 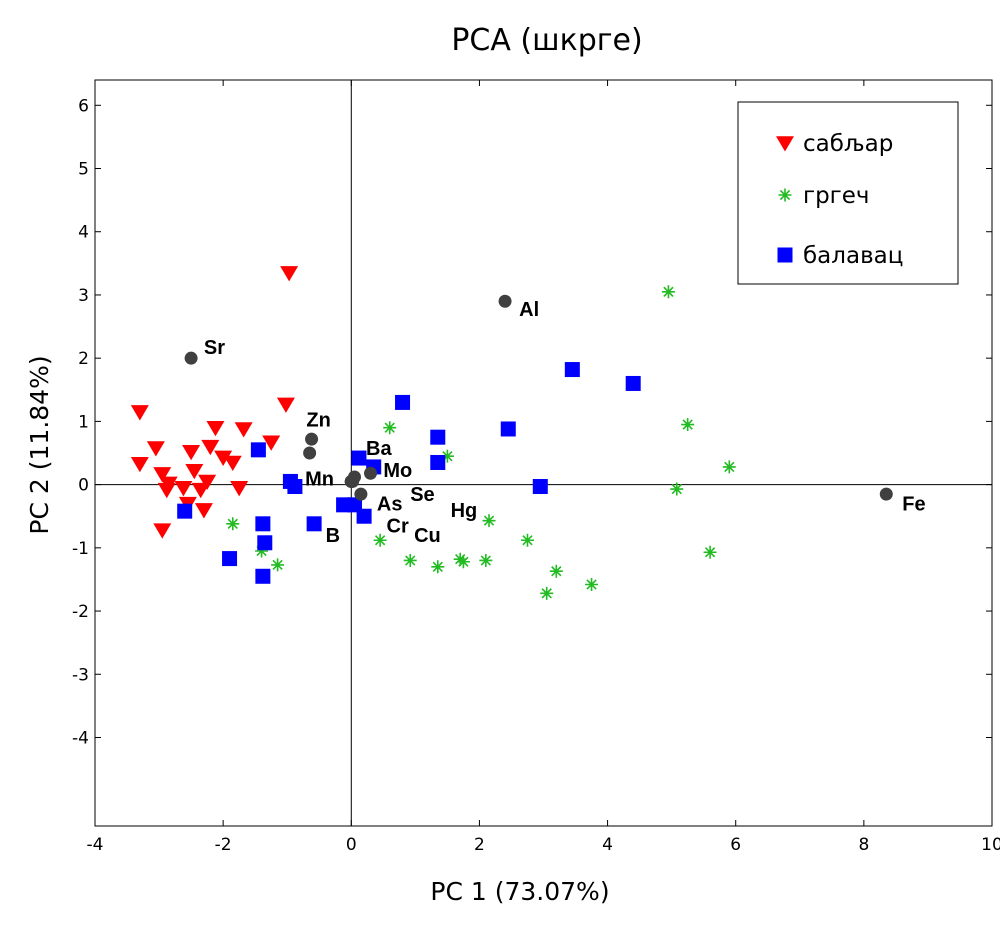 What do you see at coordinates (83, 422) in the screenshot?
I see `y-tick-label: 1` at bounding box center [83, 422].